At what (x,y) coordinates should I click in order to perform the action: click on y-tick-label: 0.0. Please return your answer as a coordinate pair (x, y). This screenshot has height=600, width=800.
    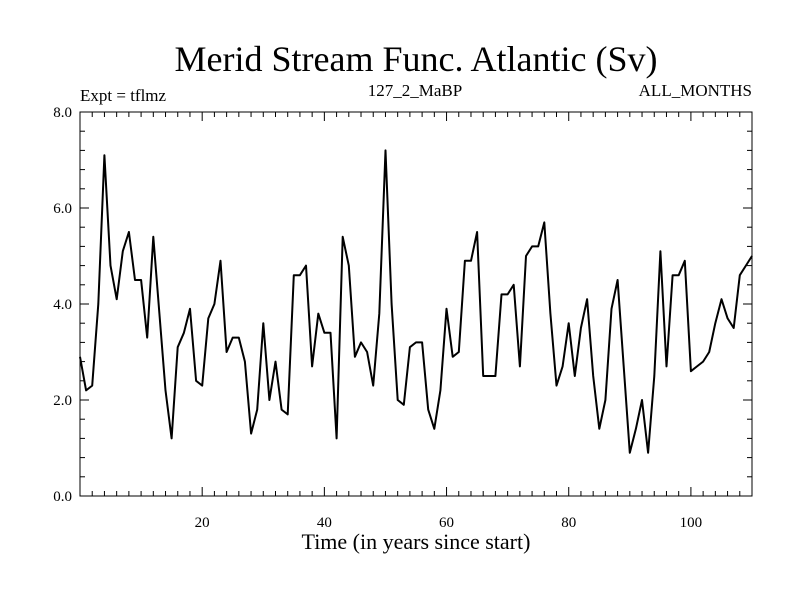
    Looking at the image, I should click on (62, 497).